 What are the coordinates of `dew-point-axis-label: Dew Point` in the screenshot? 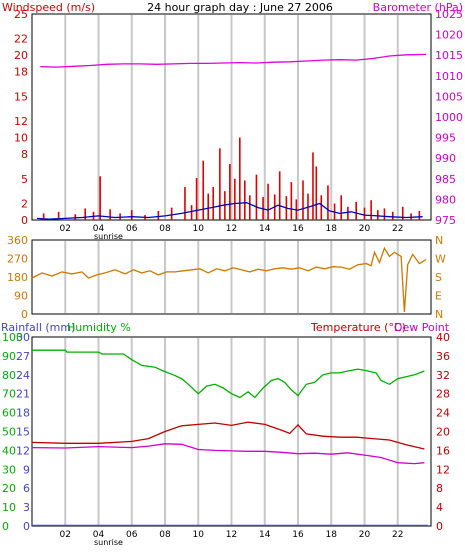 It's located at (422, 327).